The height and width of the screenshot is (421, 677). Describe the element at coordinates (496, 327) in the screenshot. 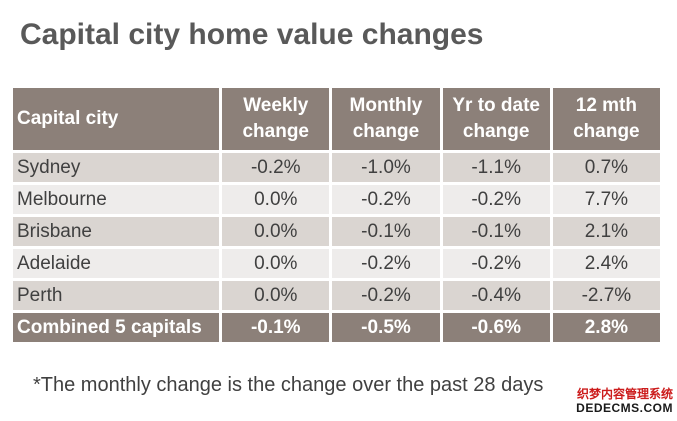

I see `total-ytd: -0.6%` at that location.